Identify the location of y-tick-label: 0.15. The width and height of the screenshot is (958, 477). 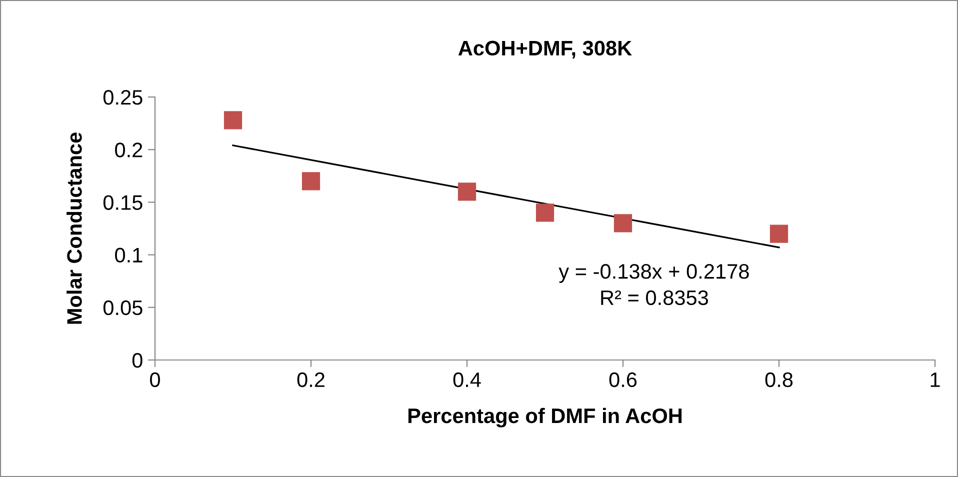
(122, 202).